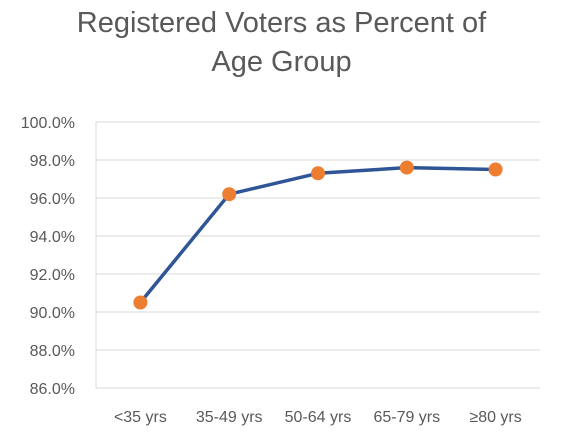 This screenshot has width=563, height=441. I want to click on y-tick-label: 92.0%, so click(52, 275).